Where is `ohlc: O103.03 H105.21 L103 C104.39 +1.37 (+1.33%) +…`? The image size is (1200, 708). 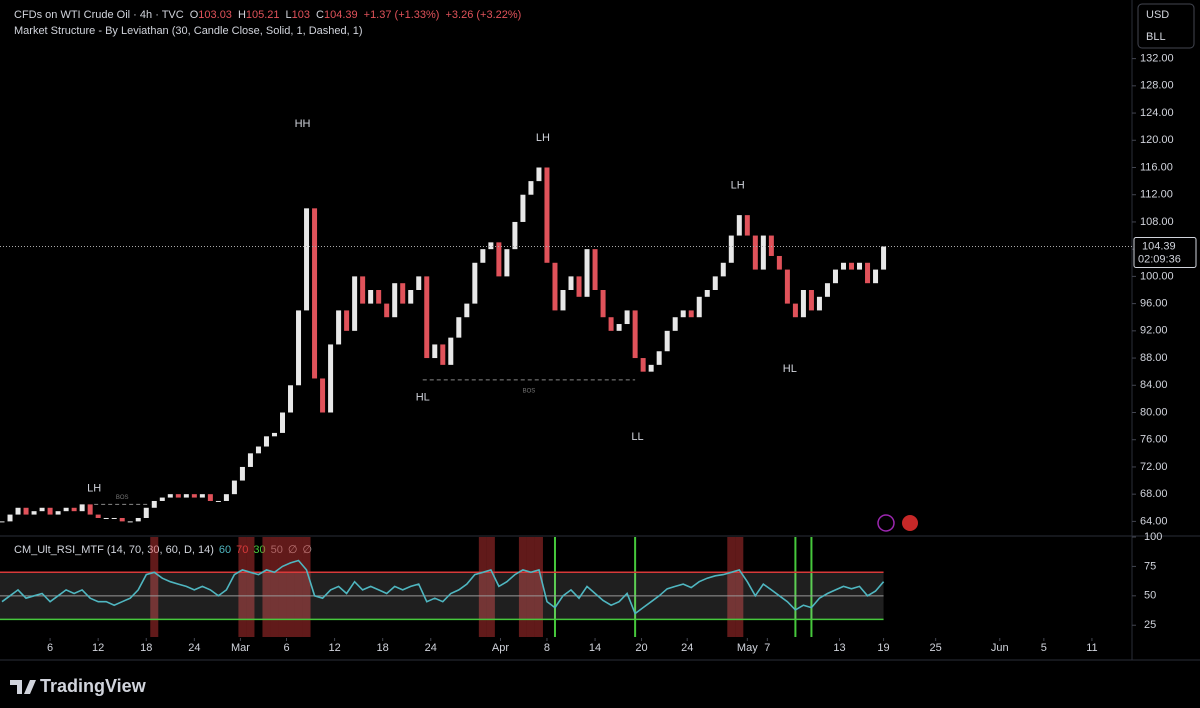 ohlc: O103.03 H105.21 L103 C104.39 +1.37 (+1.33%) +… is located at coordinates (356, 15).